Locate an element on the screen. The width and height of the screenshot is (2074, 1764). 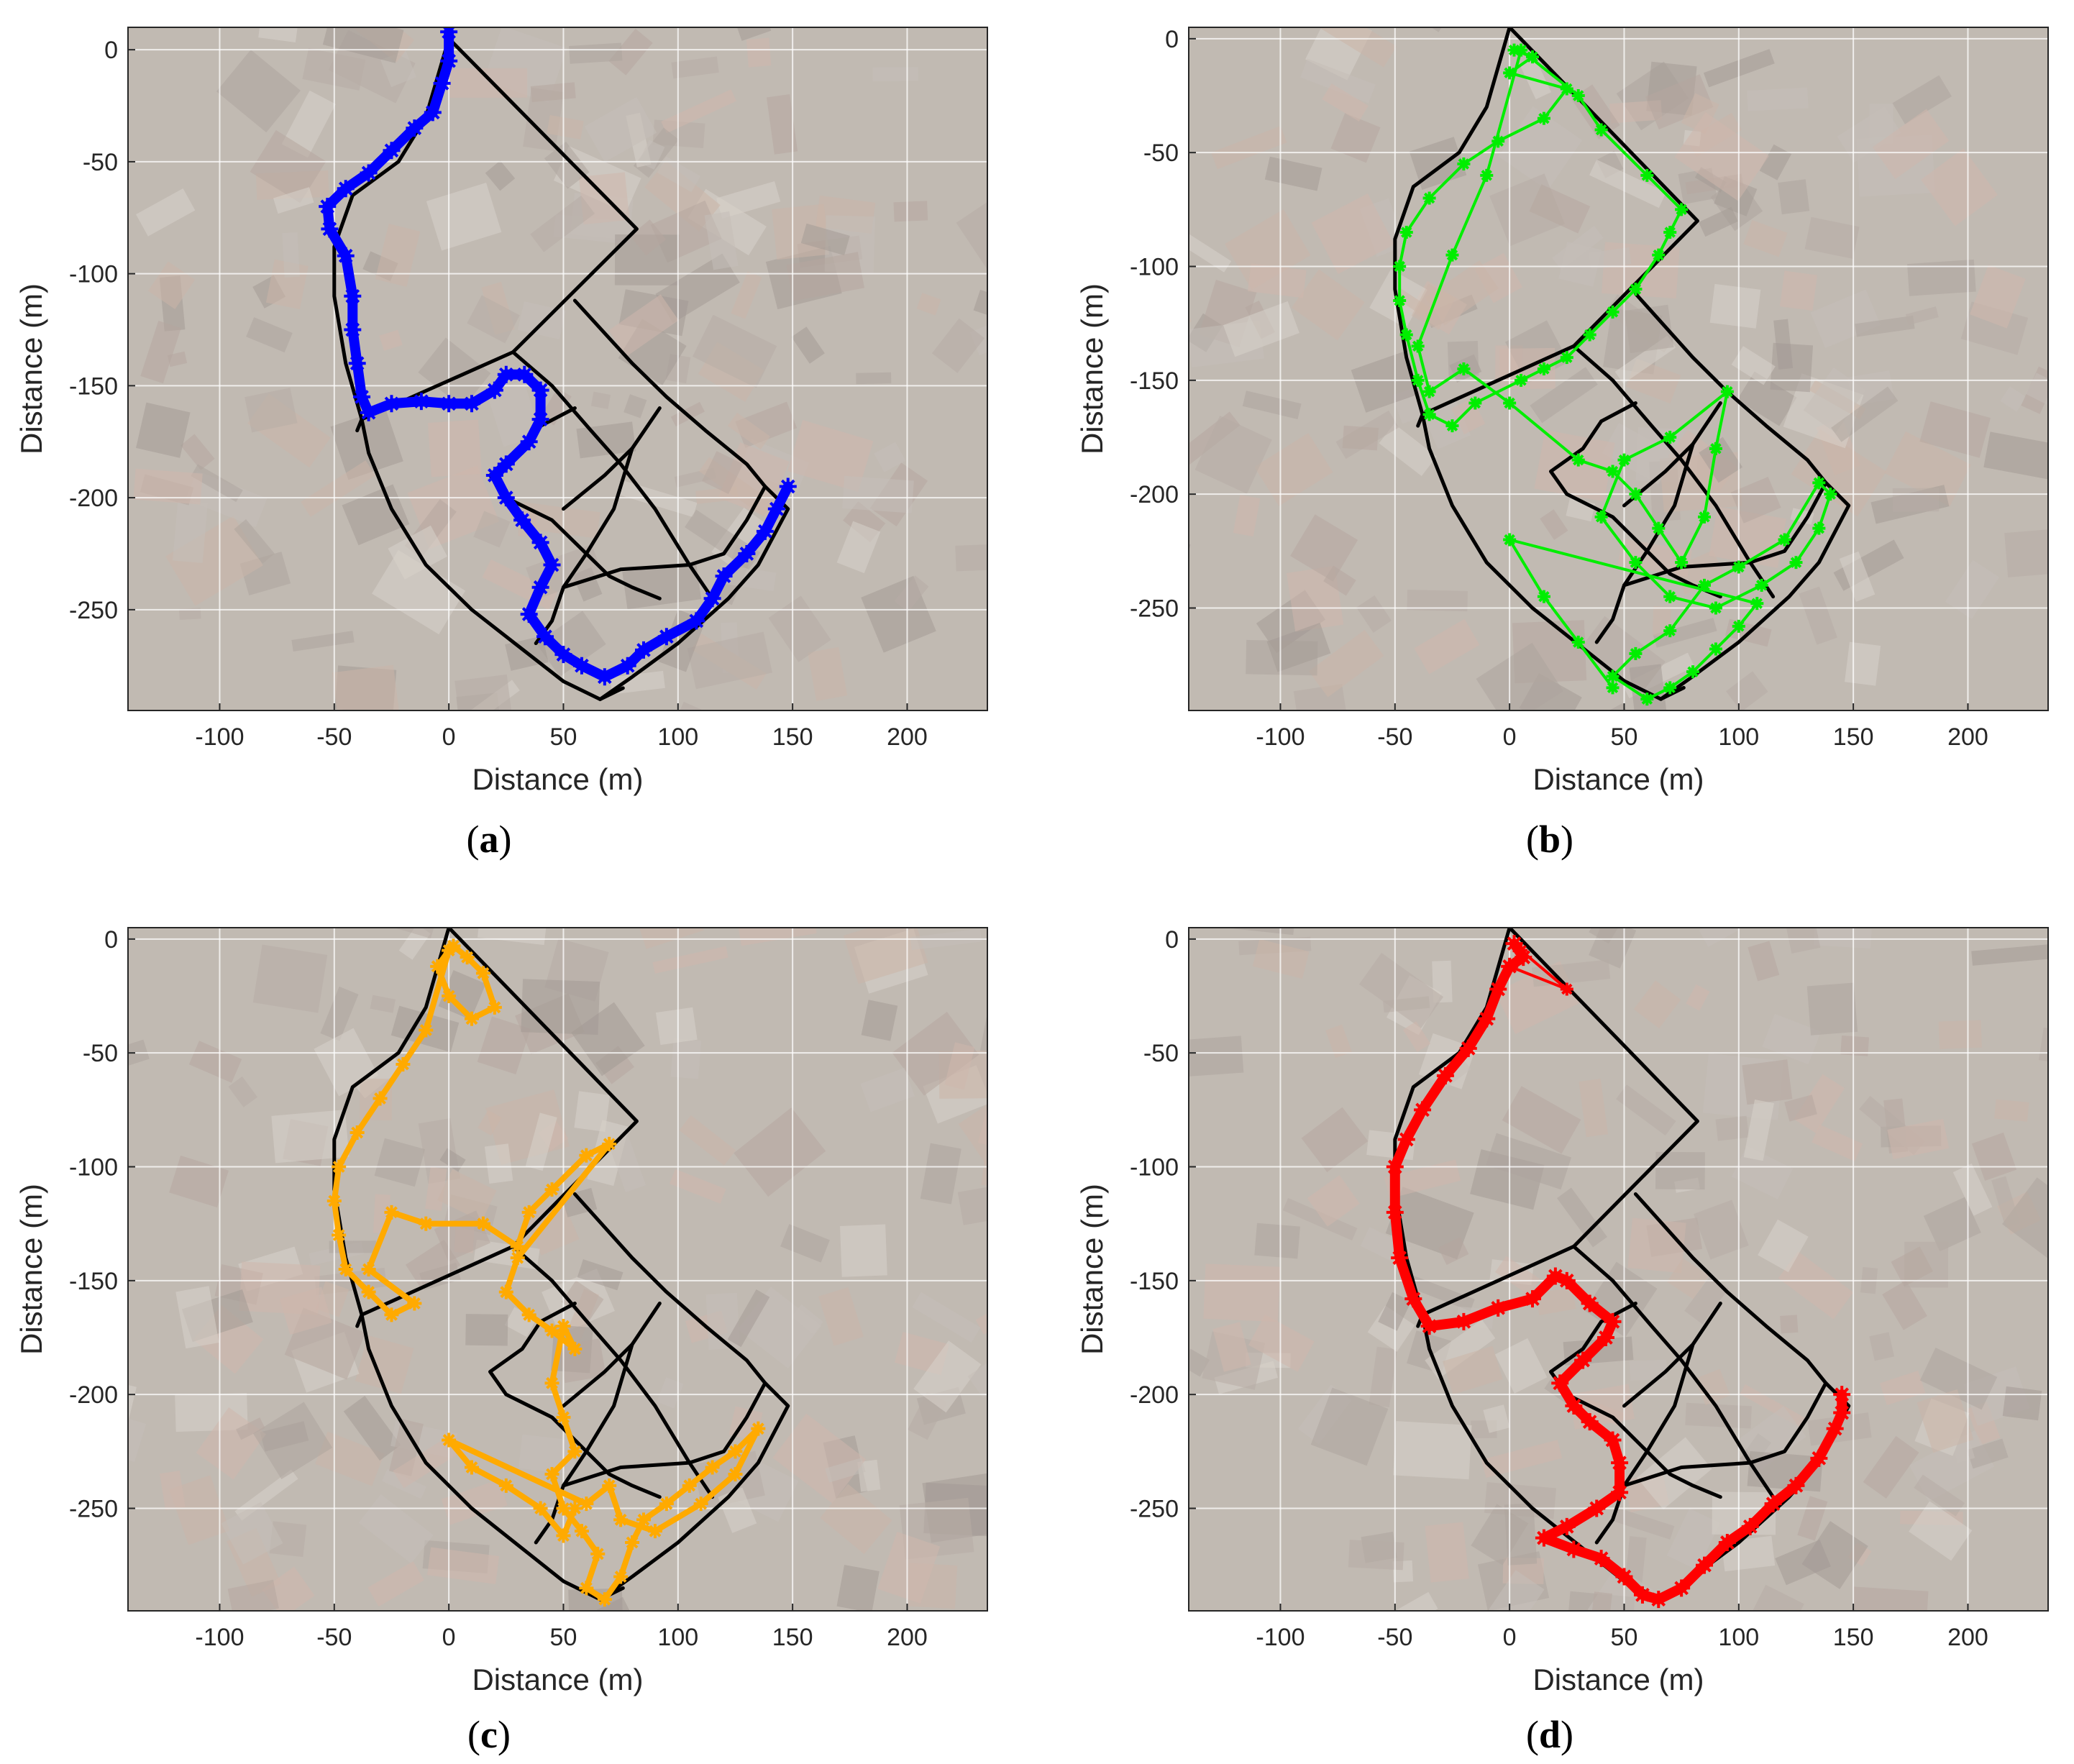
x-tick-label-3: 50 is located at coordinates (563, 1638).